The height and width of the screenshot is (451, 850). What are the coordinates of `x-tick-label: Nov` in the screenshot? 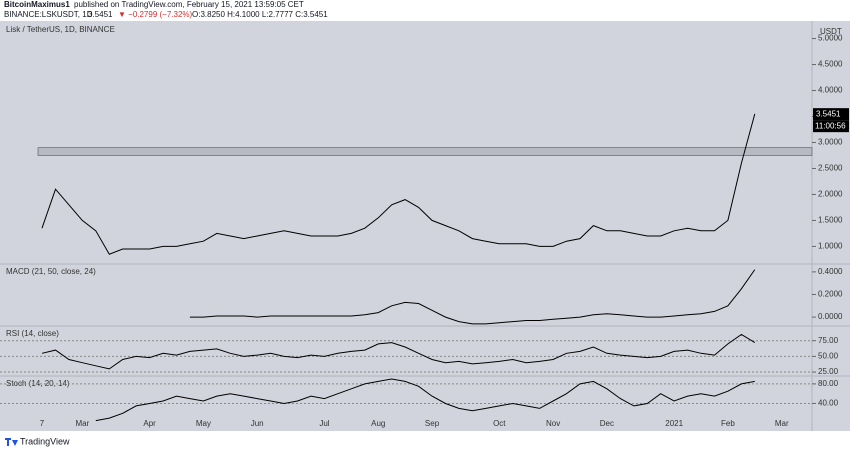 It's located at (553, 423).